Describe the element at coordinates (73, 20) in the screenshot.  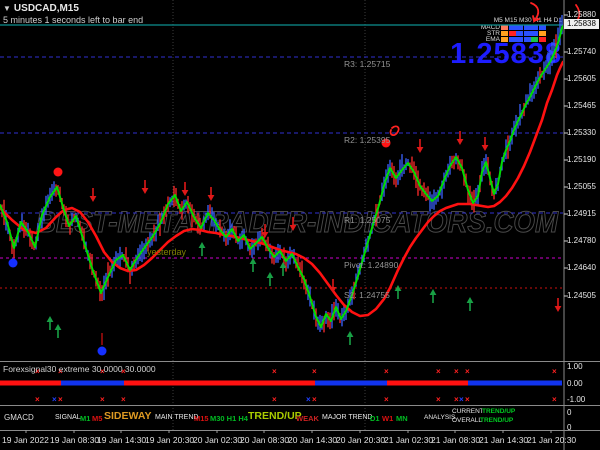
I see `bar-countdown-text: 5 minutes 1 seconds left to bar end` at that location.